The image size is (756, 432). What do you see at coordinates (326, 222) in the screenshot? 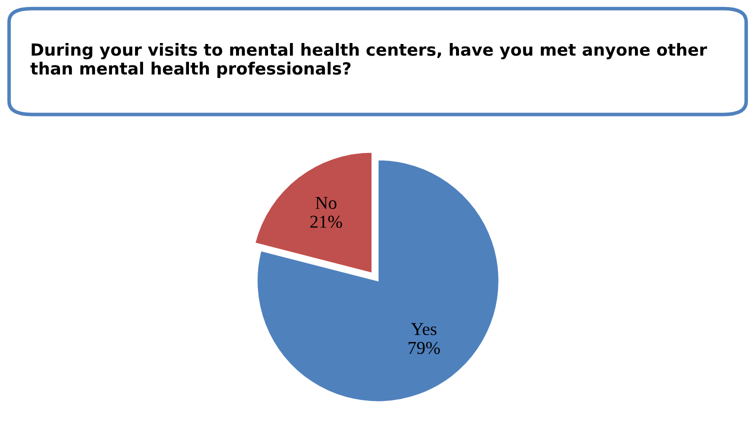
I see `data-label: 21%` at bounding box center [326, 222].